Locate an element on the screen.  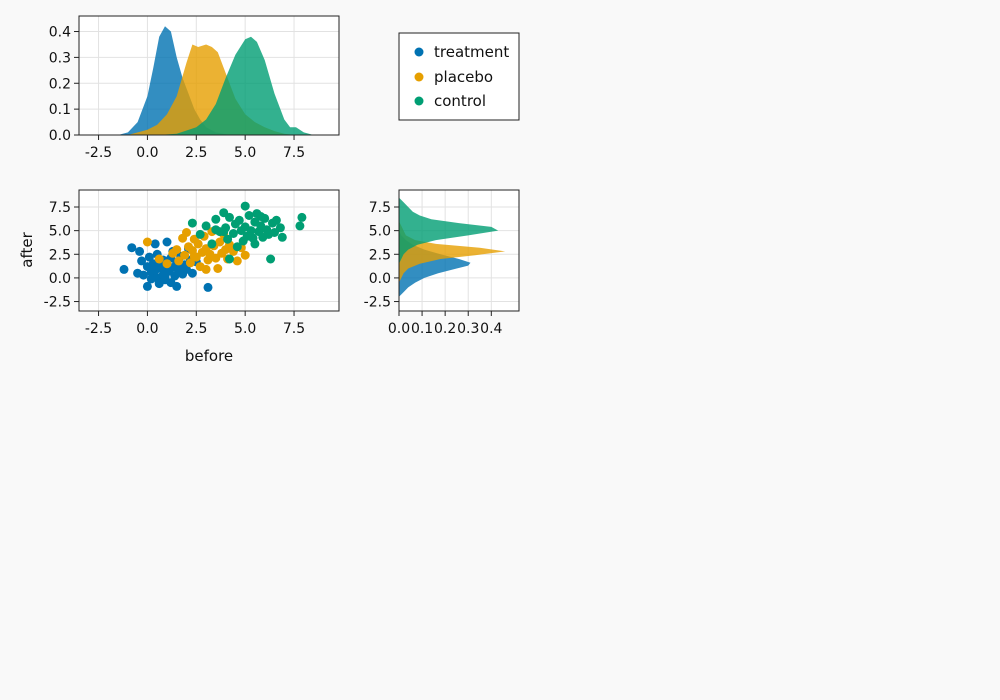
legend-label-placebo: placebo is located at coordinates (463, 77).